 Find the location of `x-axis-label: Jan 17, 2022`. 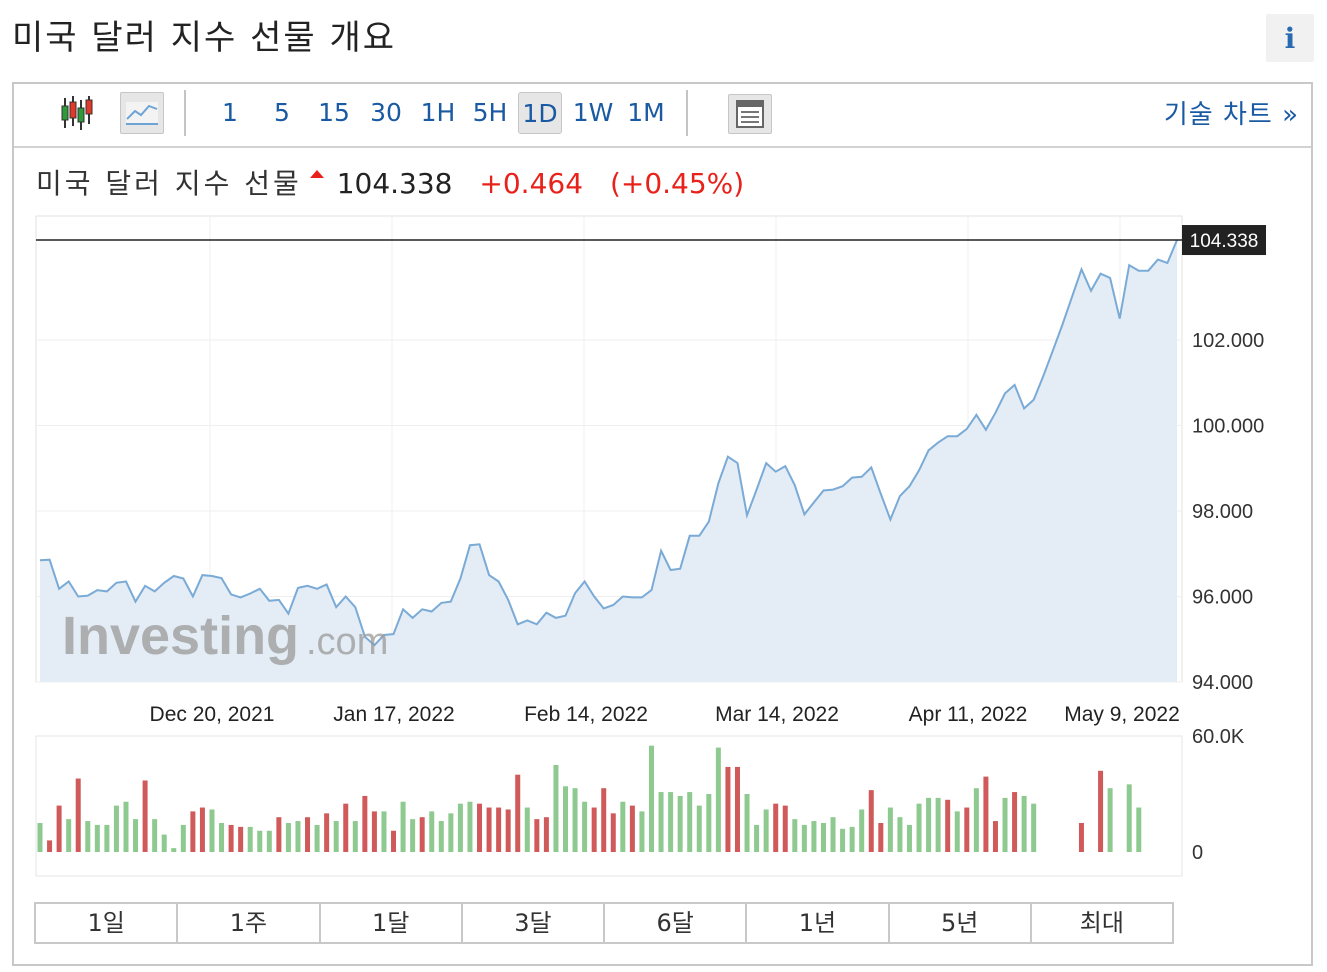

x-axis-label: Jan 17, 2022 is located at coordinates (393, 714).